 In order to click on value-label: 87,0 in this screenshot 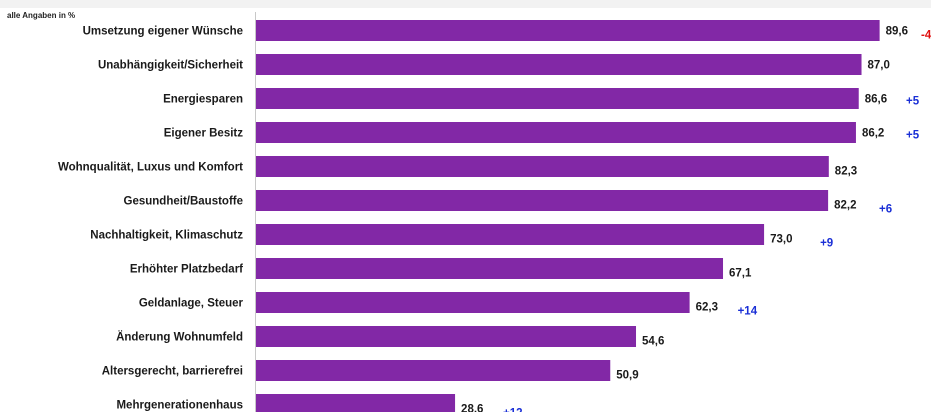, I will do `click(879, 66)`.